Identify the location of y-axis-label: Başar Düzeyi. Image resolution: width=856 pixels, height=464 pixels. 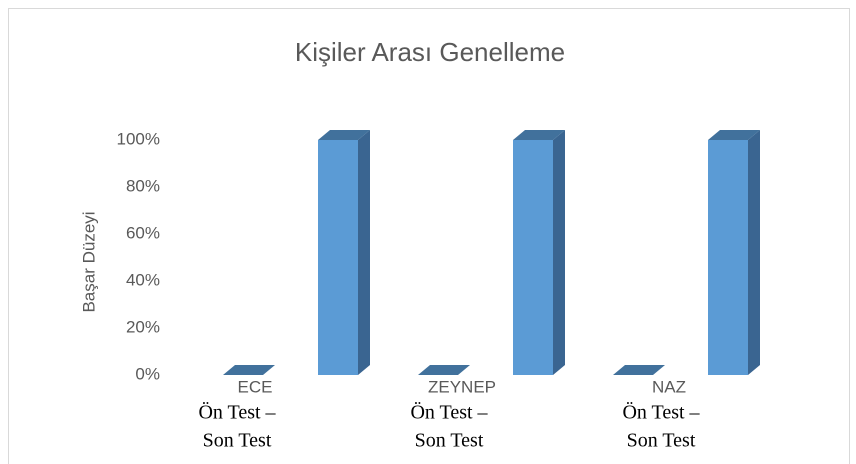
(88, 261).